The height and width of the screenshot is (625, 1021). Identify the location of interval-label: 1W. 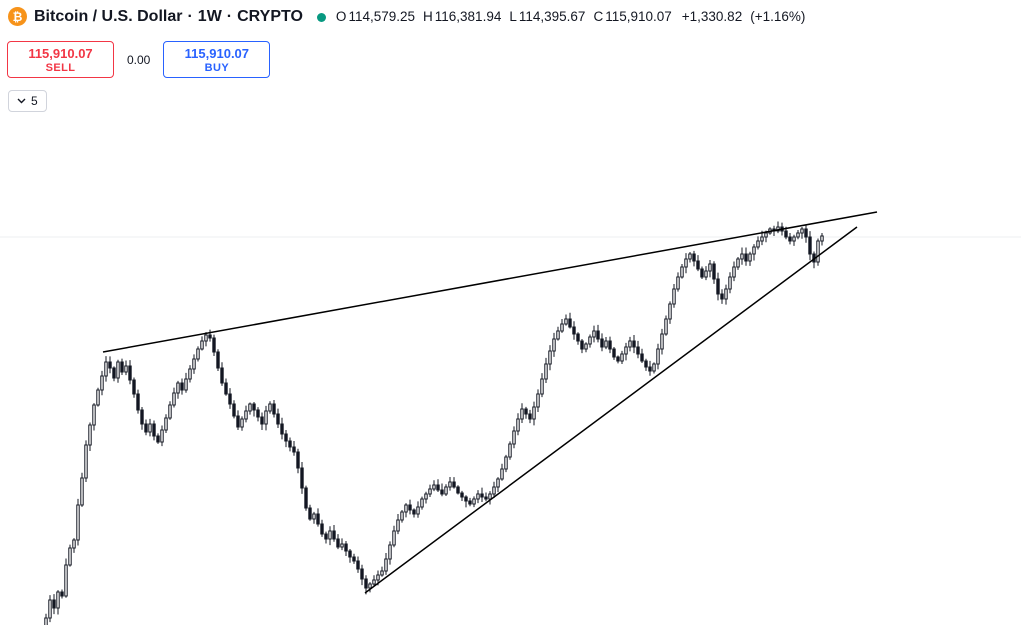
(209, 16).